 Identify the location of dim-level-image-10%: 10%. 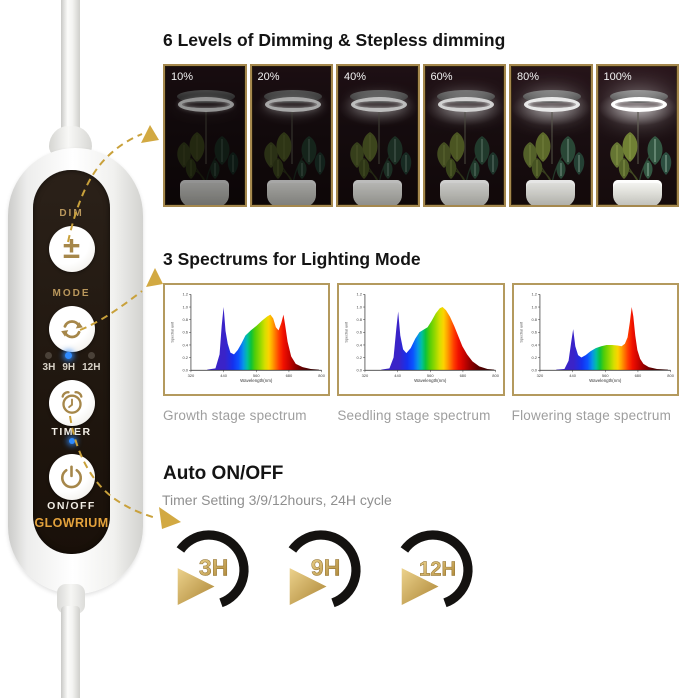
(205, 135).